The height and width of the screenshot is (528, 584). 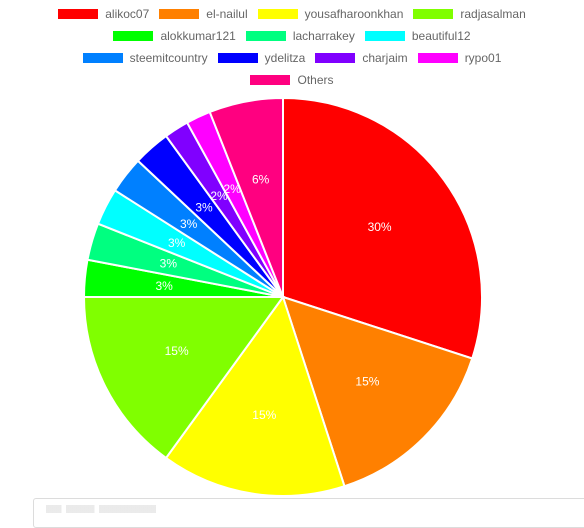 What do you see at coordinates (169, 264) in the screenshot?
I see `slice-label-lacharrakey: 3%` at bounding box center [169, 264].